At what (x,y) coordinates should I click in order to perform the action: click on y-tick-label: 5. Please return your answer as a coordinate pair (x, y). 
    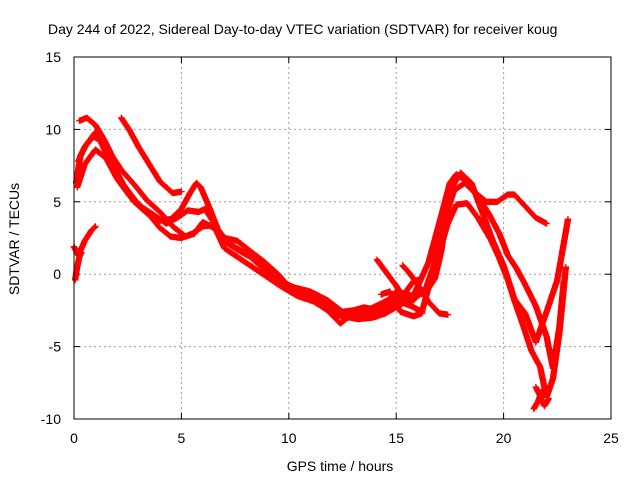
    Looking at the image, I should click on (57, 202).